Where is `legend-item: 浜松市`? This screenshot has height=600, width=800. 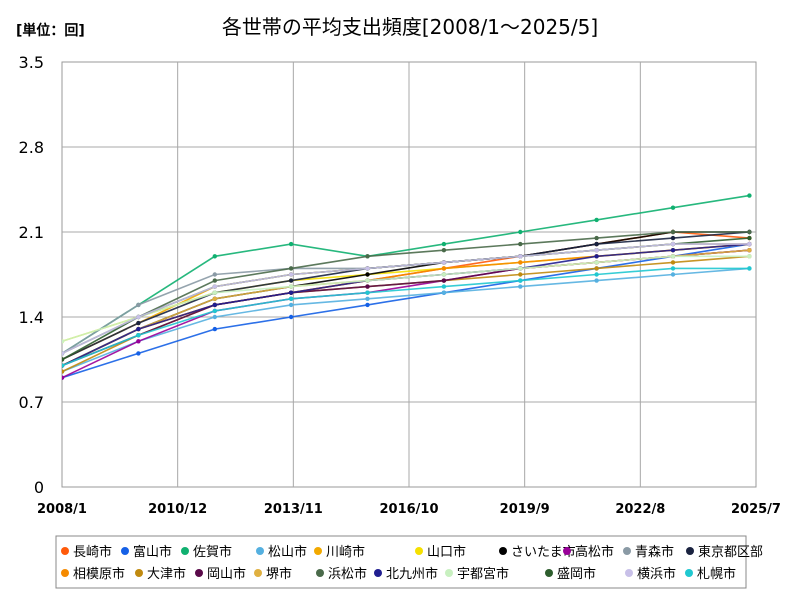
legend-item: 浜松市 is located at coordinates (341, 574).